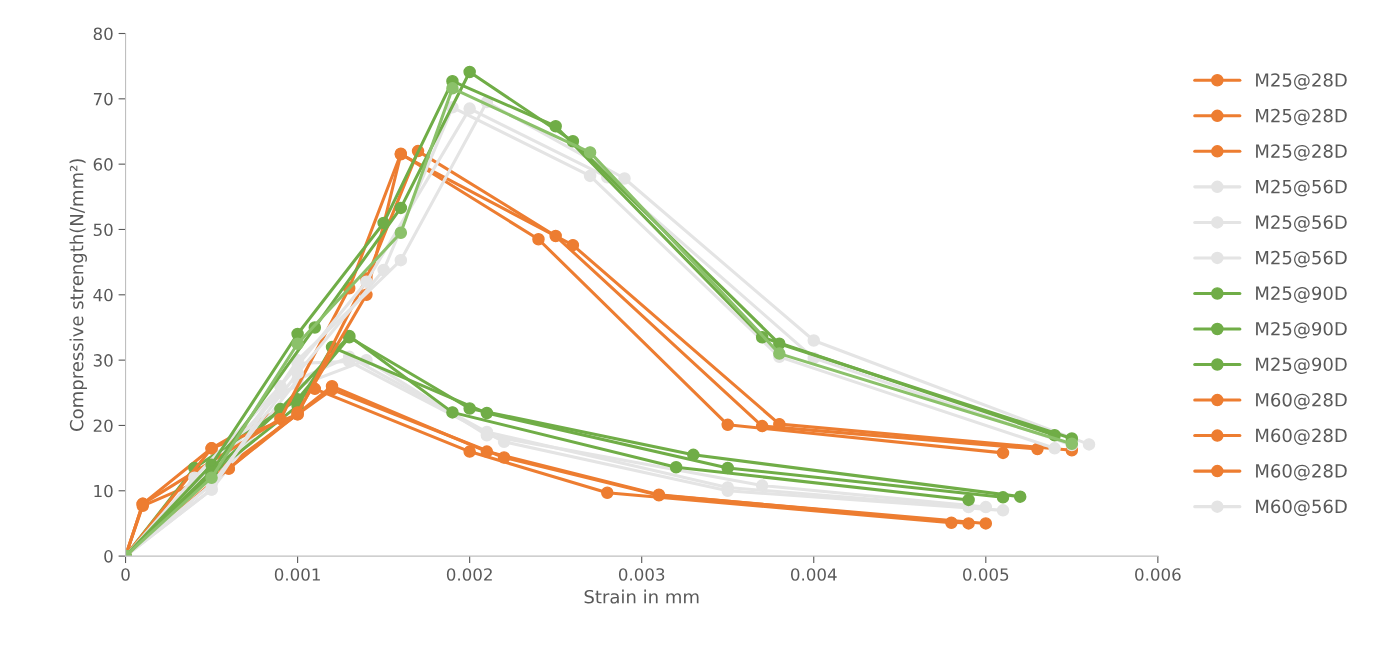 This screenshot has height=670, width=1395. Describe the element at coordinates (125, 574) in the screenshot. I see `x-tick-label: 0` at that location.